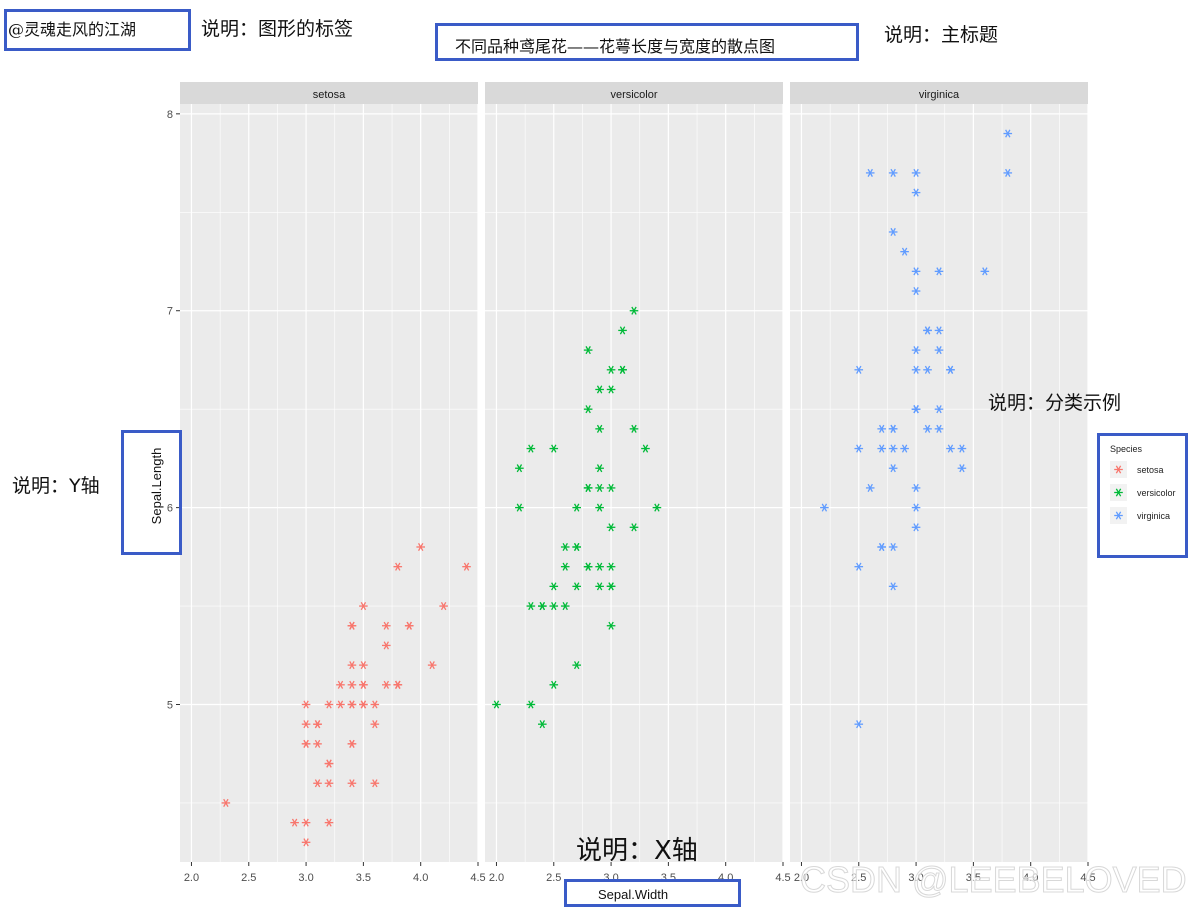 This screenshot has width=1191, height=907. I want to click on legend-item-versicolor: versicolor, so click(1143, 492).